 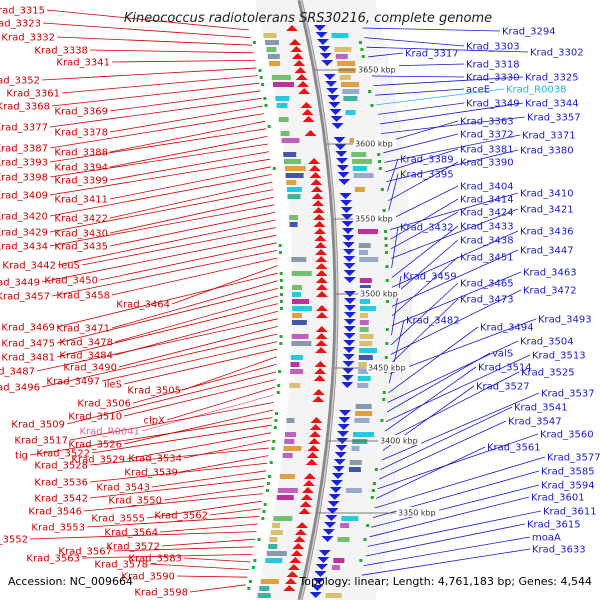 I want to click on right-gene-label: Krad_3561, so click(x=514, y=448).